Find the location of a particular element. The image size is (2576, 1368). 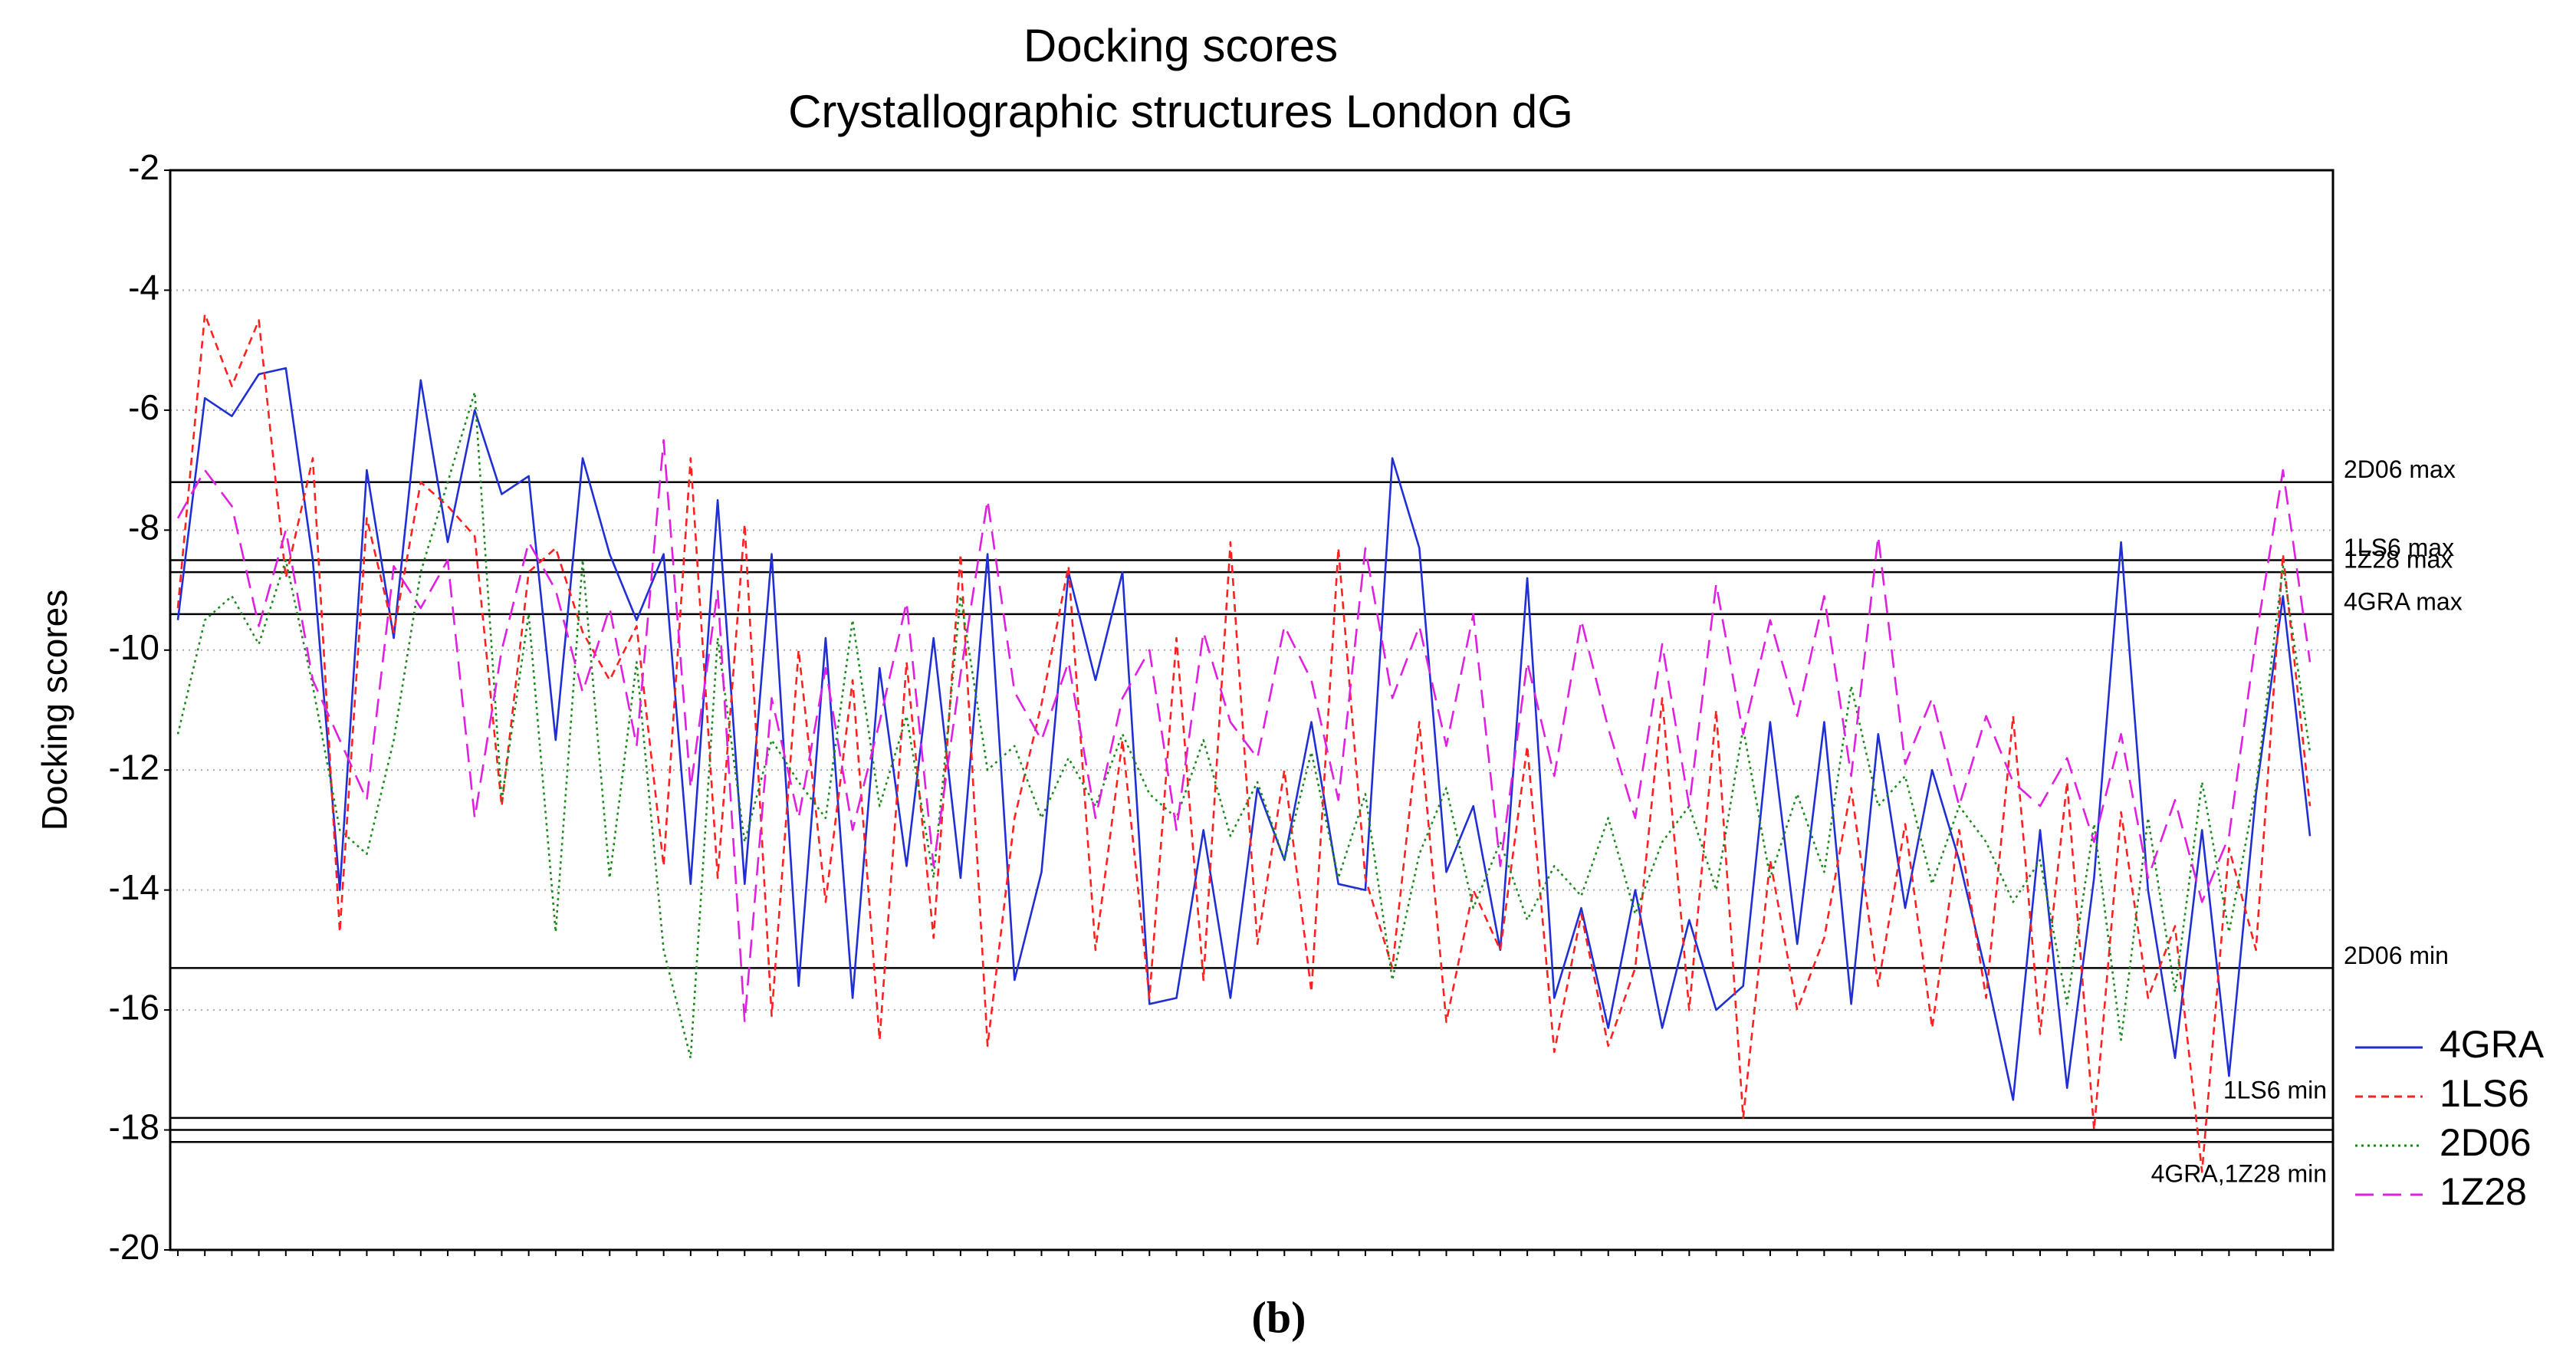

y-tick-label: -4 is located at coordinates (143, 287).